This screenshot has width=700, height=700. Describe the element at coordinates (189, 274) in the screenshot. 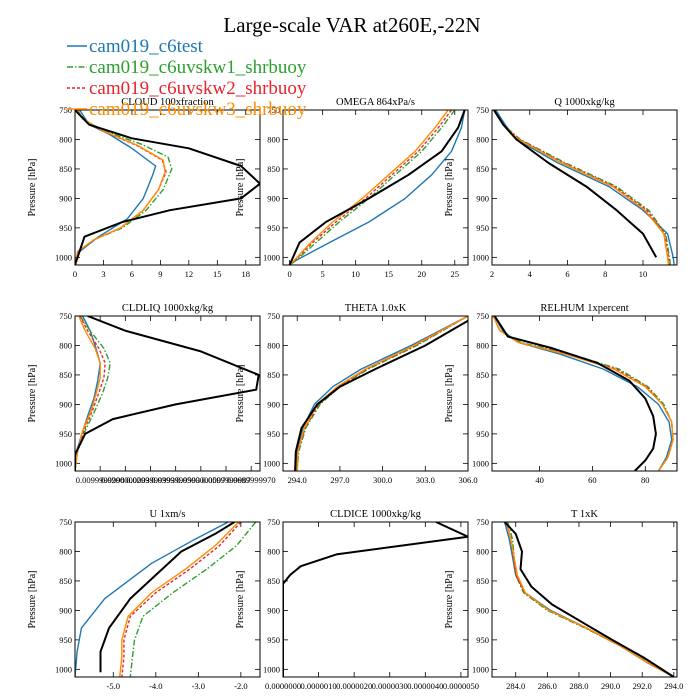

I see `x-tick-label: 12` at that location.